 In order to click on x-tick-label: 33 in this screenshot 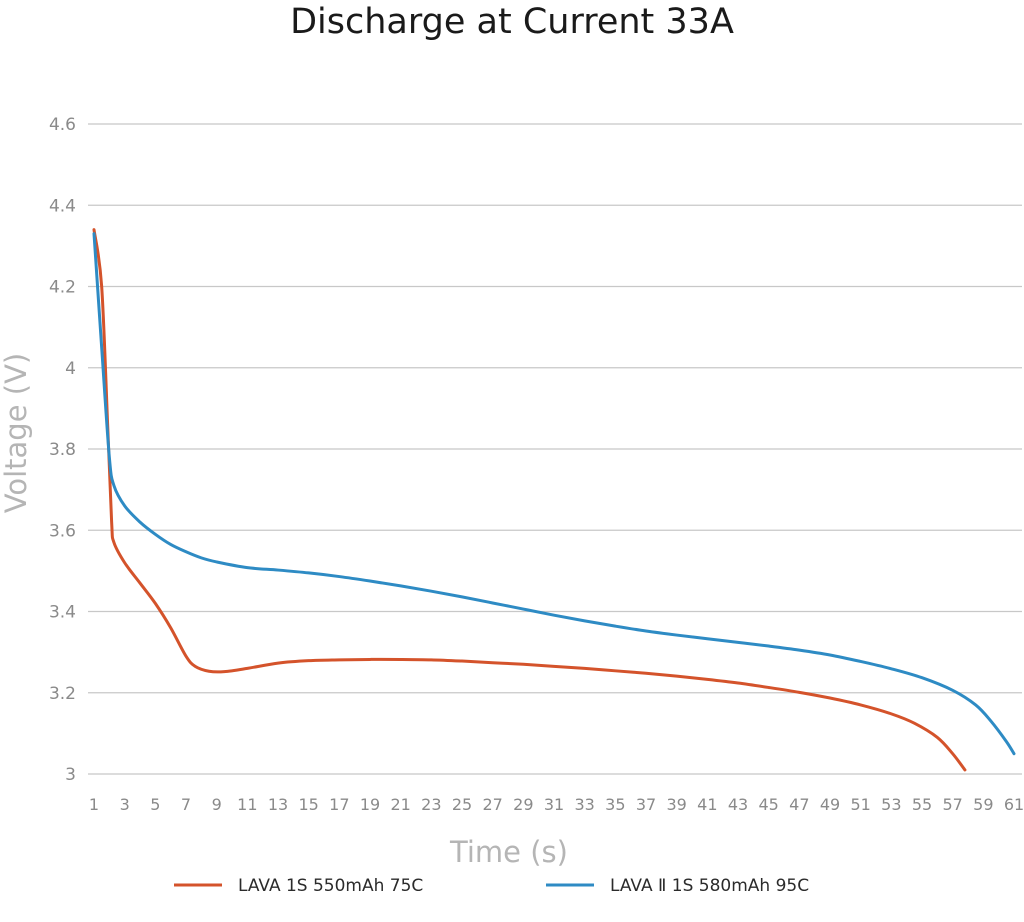, I will do `click(584, 804)`.